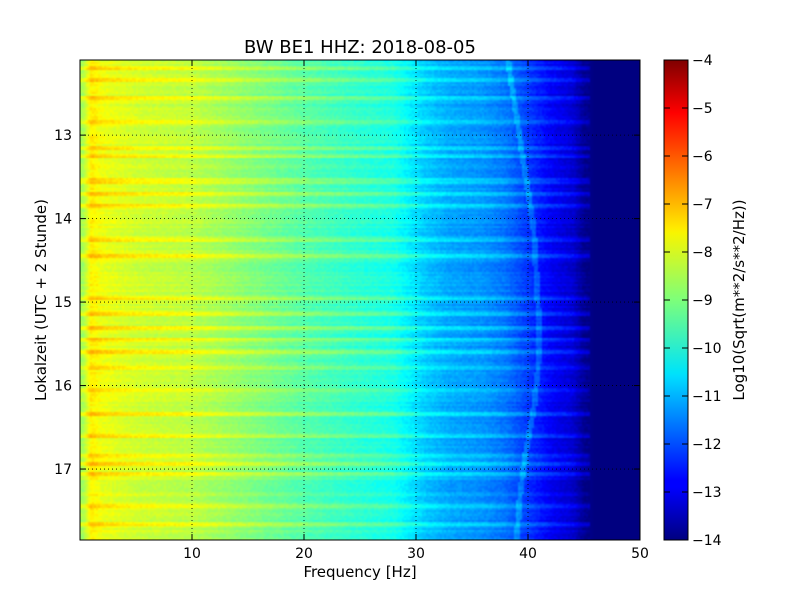  What do you see at coordinates (702, 109) in the screenshot?
I see `colorbar-tick-label: −5` at bounding box center [702, 109].